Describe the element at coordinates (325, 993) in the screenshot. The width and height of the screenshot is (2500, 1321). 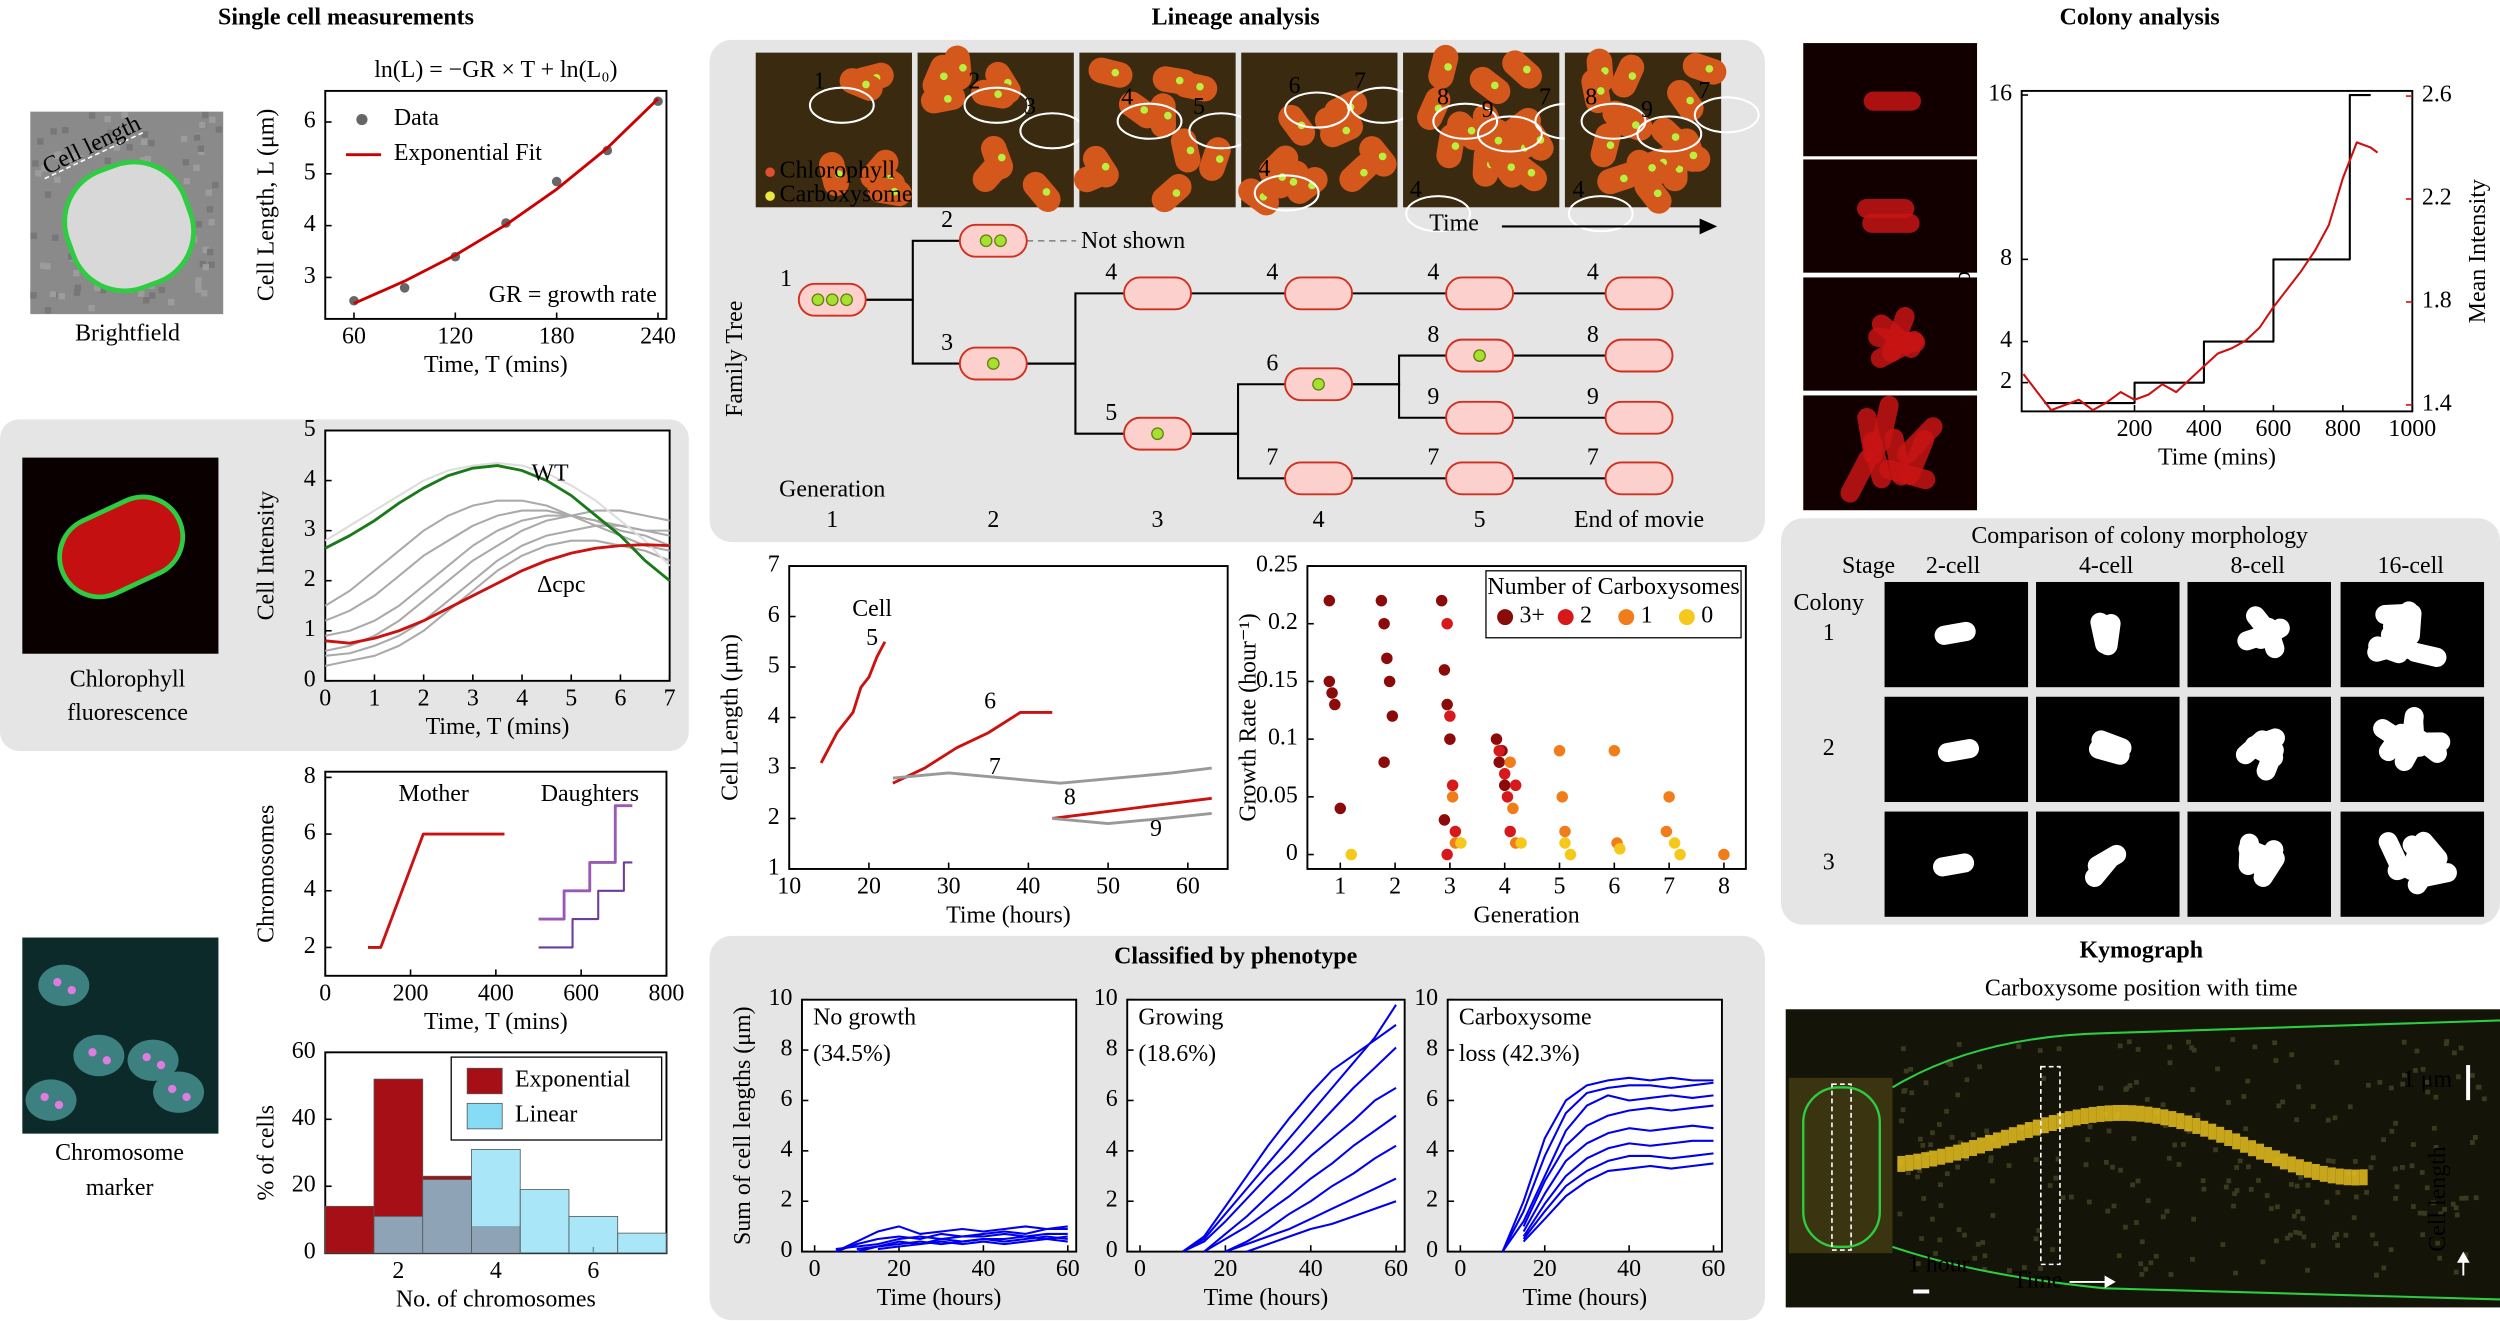
I see `x-tick-label: 0` at that location.